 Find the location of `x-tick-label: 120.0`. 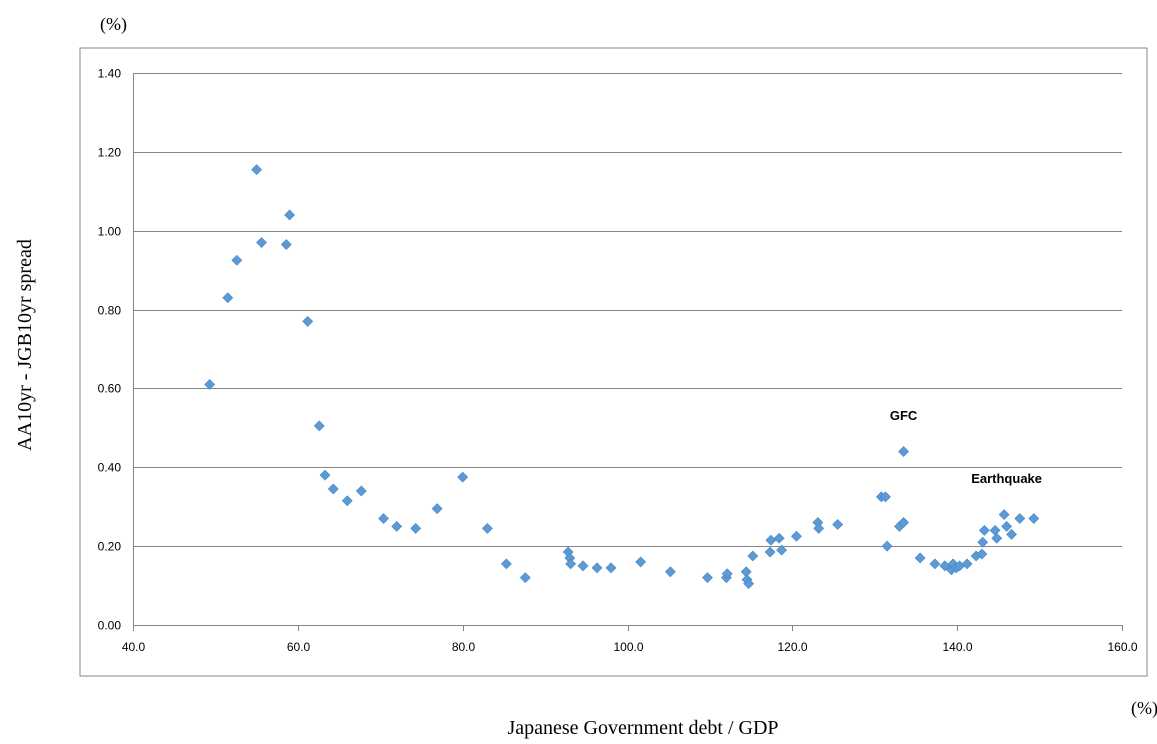

x-tick-label: 120.0 is located at coordinates (792, 647).